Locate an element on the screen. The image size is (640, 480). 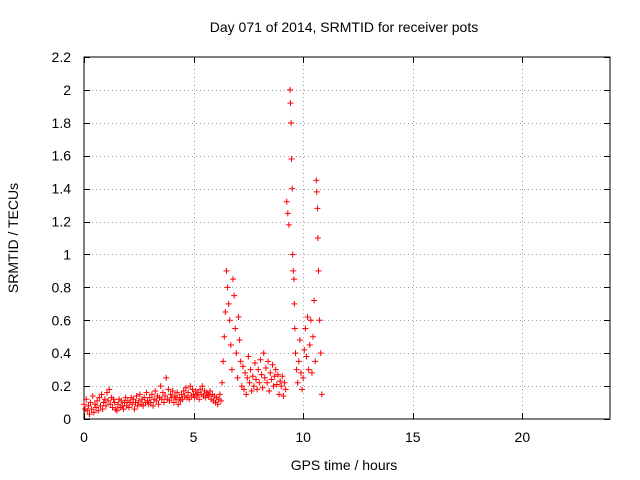
x-axis-label: GPS time / hours is located at coordinates (344, 465).